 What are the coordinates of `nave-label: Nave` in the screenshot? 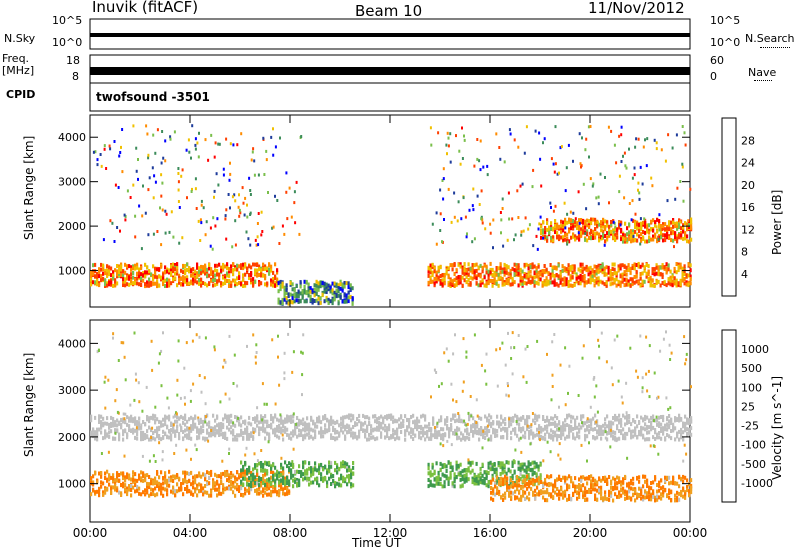 It's located at (762, 72).